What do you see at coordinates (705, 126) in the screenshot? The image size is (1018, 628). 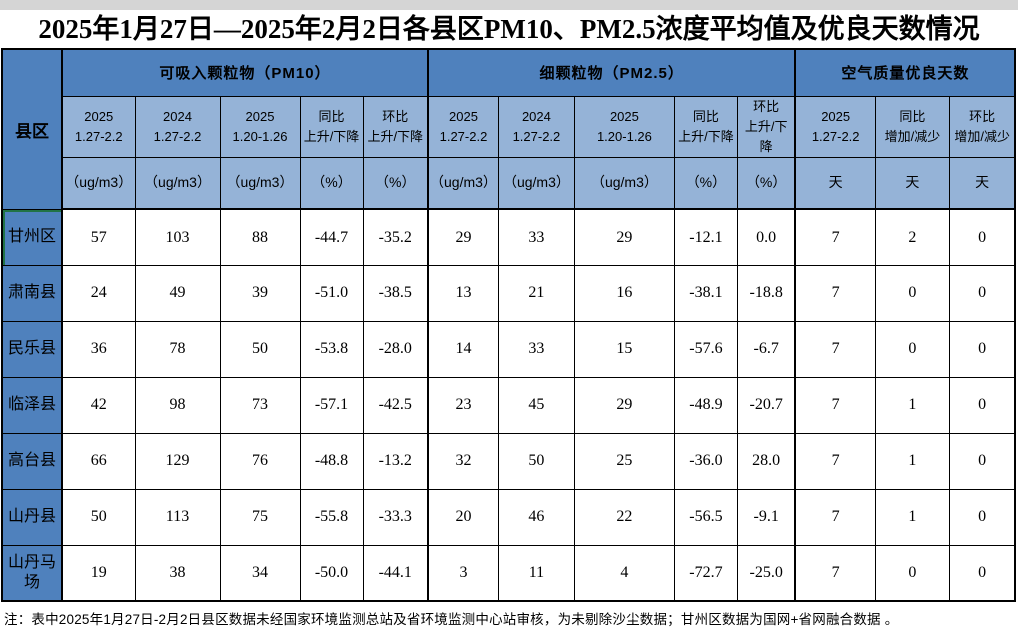 I see `period-header-cell: 同比 上升/下降` at bounding box center [705, 126].